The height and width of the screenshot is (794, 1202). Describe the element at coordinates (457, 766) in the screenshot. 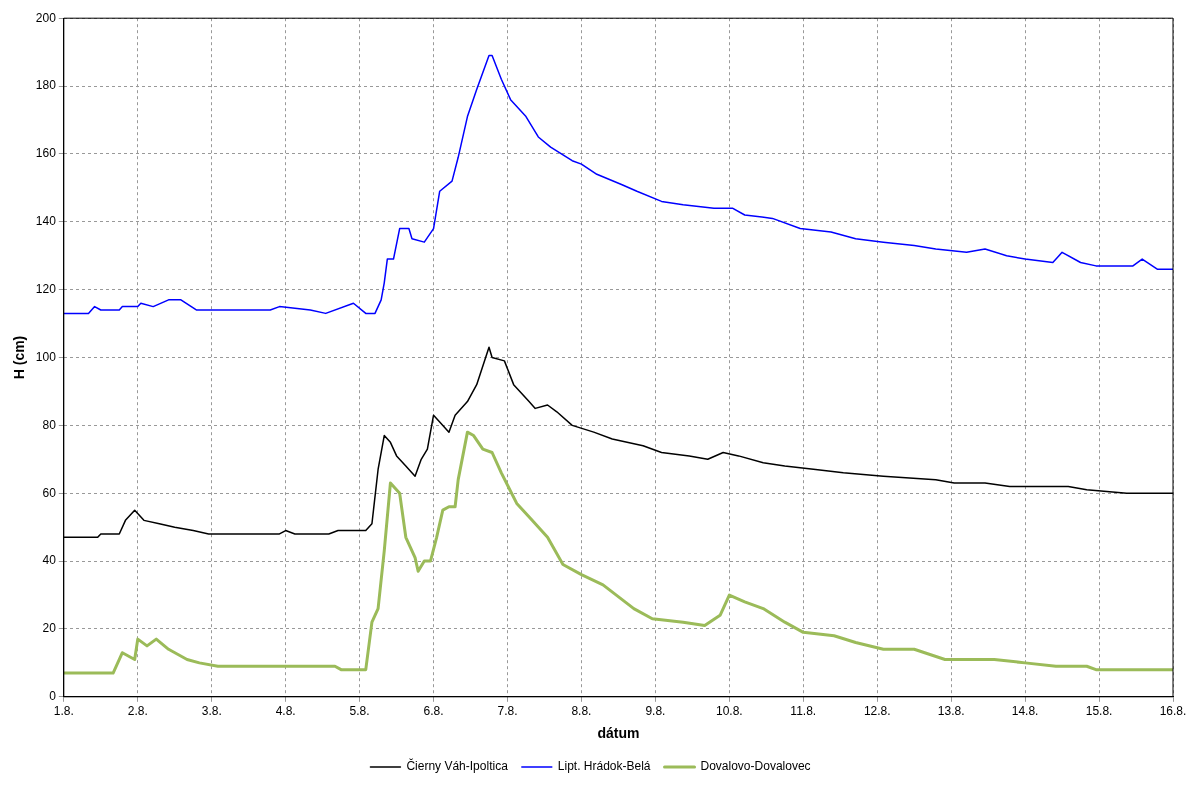

I see `legend-label: Čierny Váh-Ipoltica` at that location.